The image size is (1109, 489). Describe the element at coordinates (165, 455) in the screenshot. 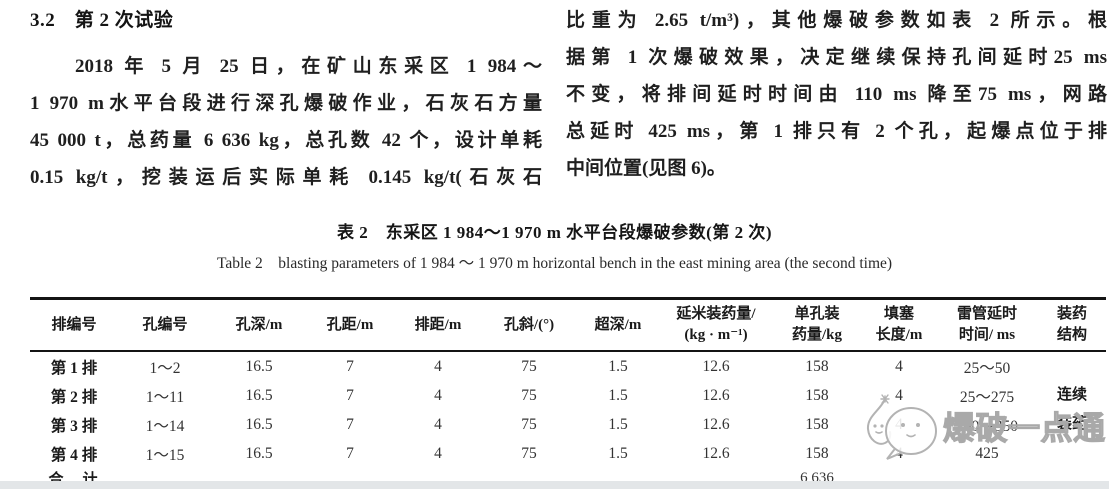

I see `table-cell: 1～15` at that location.